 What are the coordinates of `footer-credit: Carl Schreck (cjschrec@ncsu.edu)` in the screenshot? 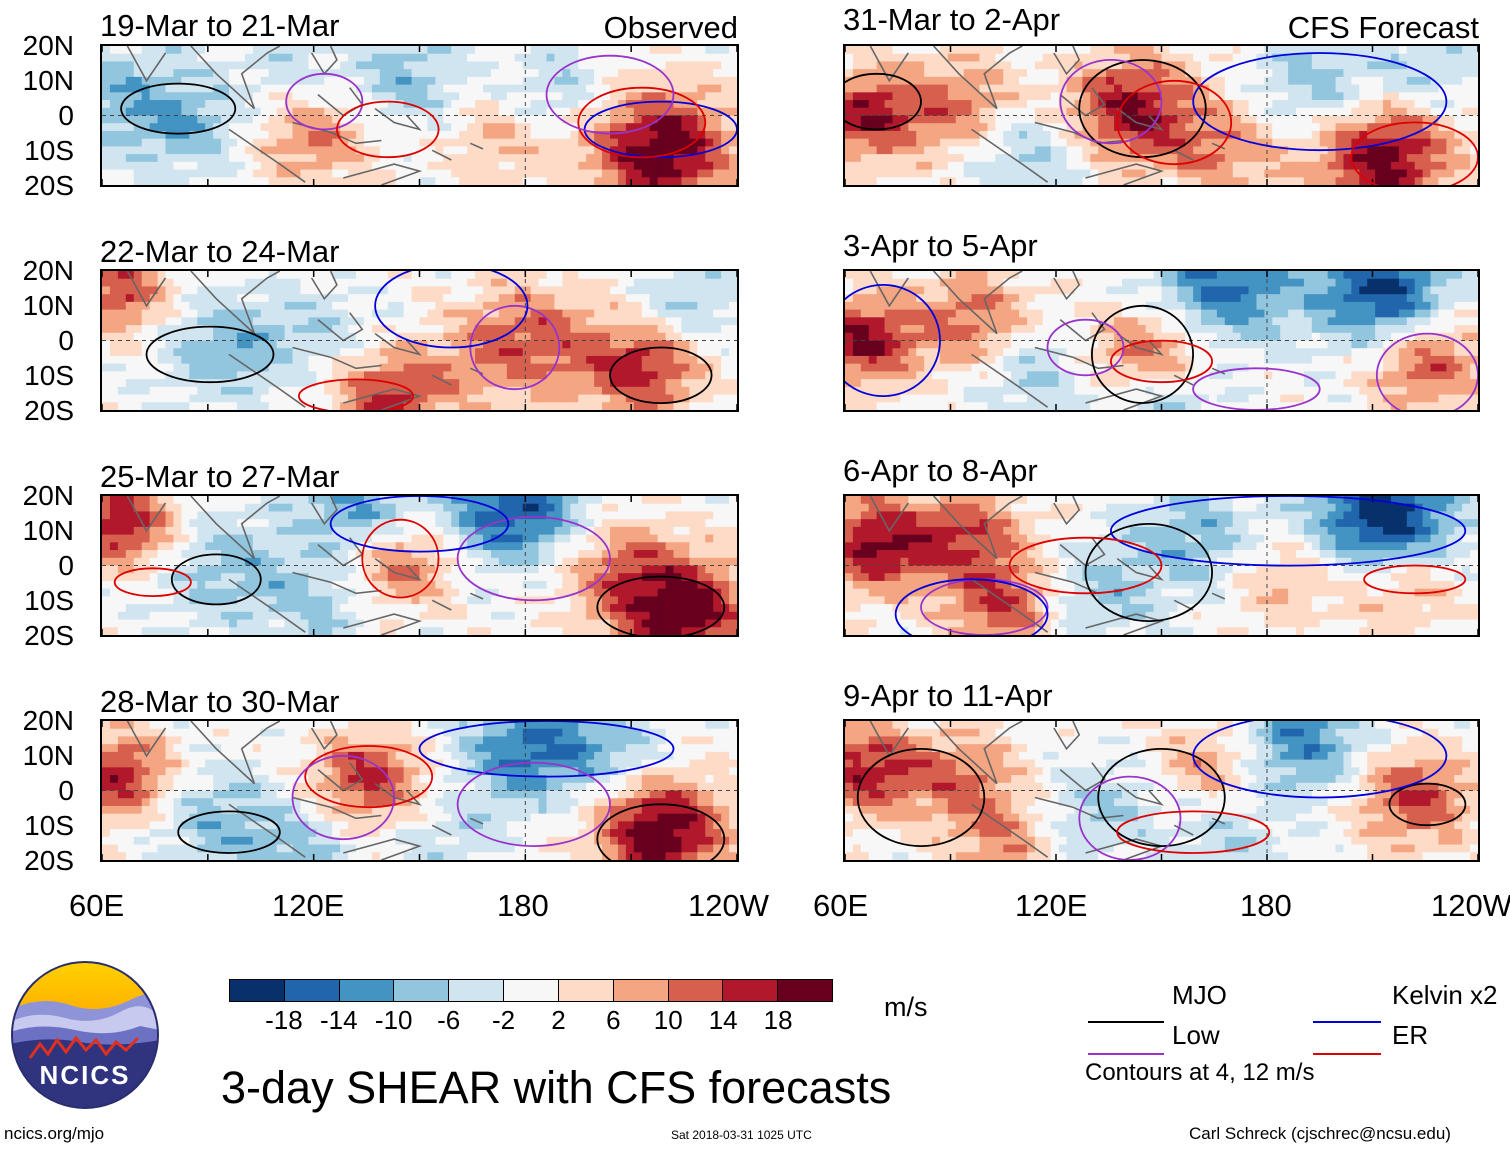 It's located at (1320, 1133).